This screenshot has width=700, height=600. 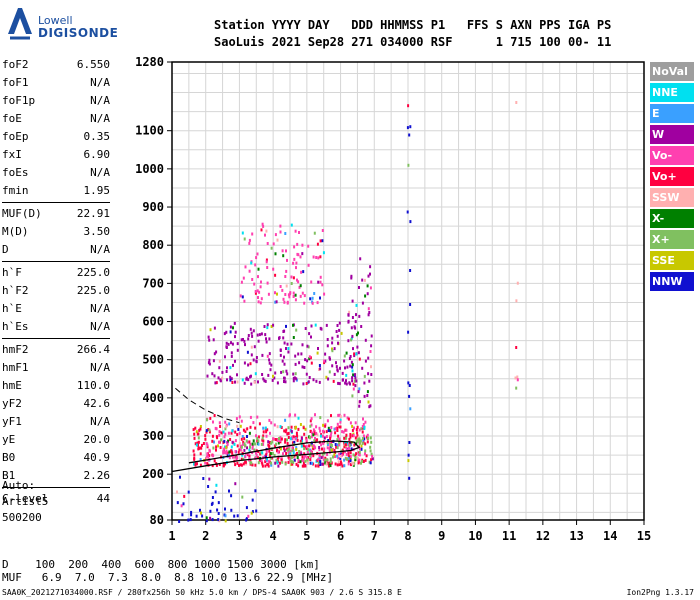 I want to click on y-tick-label: 700, so click(x=153, y=283).